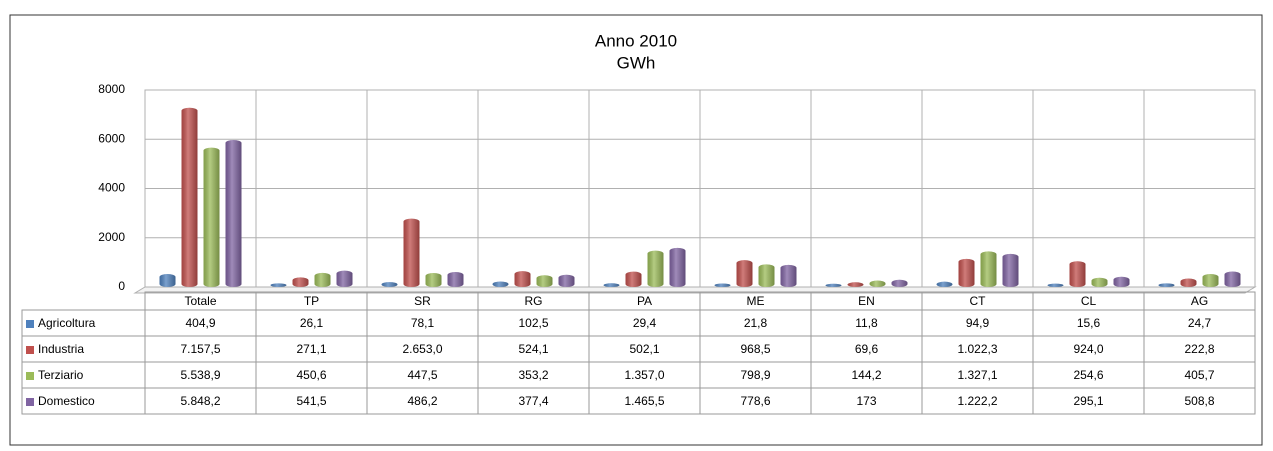 Image resolution: width=1273 pixels, height=451 pixels. Describe the element at coordinates (311, 375) in the screenshot. I see `data-label: 450,6` at that location.